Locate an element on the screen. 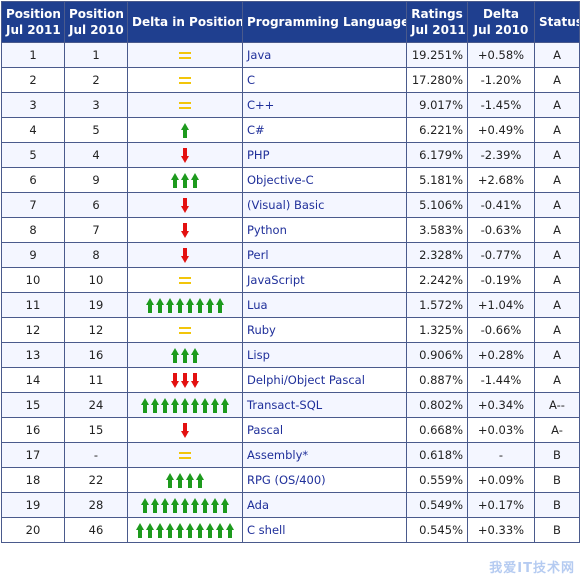  position-2011-cell: 15 is located at coordinates (33, 405).